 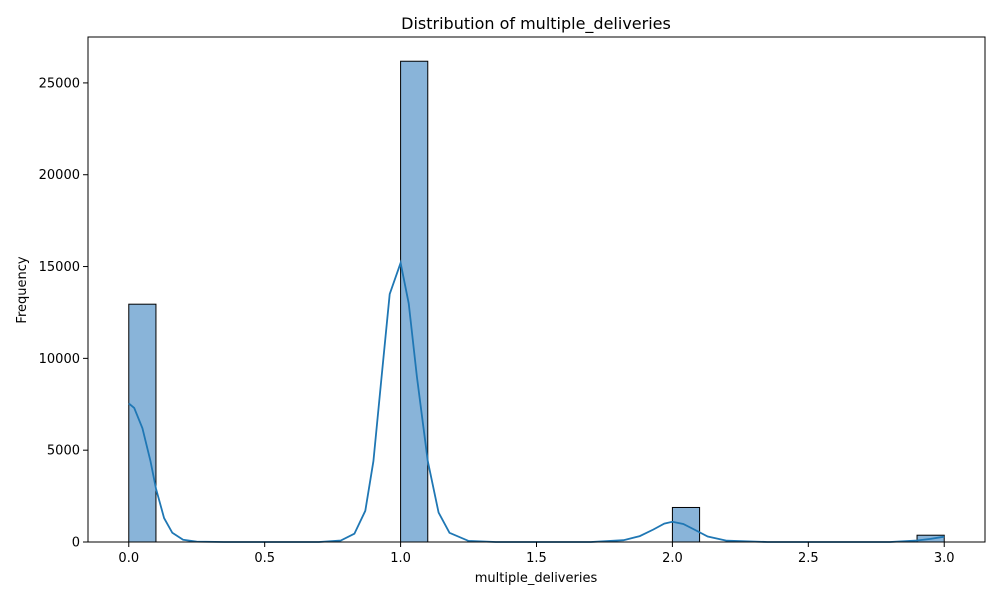 I want to click on y-tick-label: 0, so click(x=76, y=543).